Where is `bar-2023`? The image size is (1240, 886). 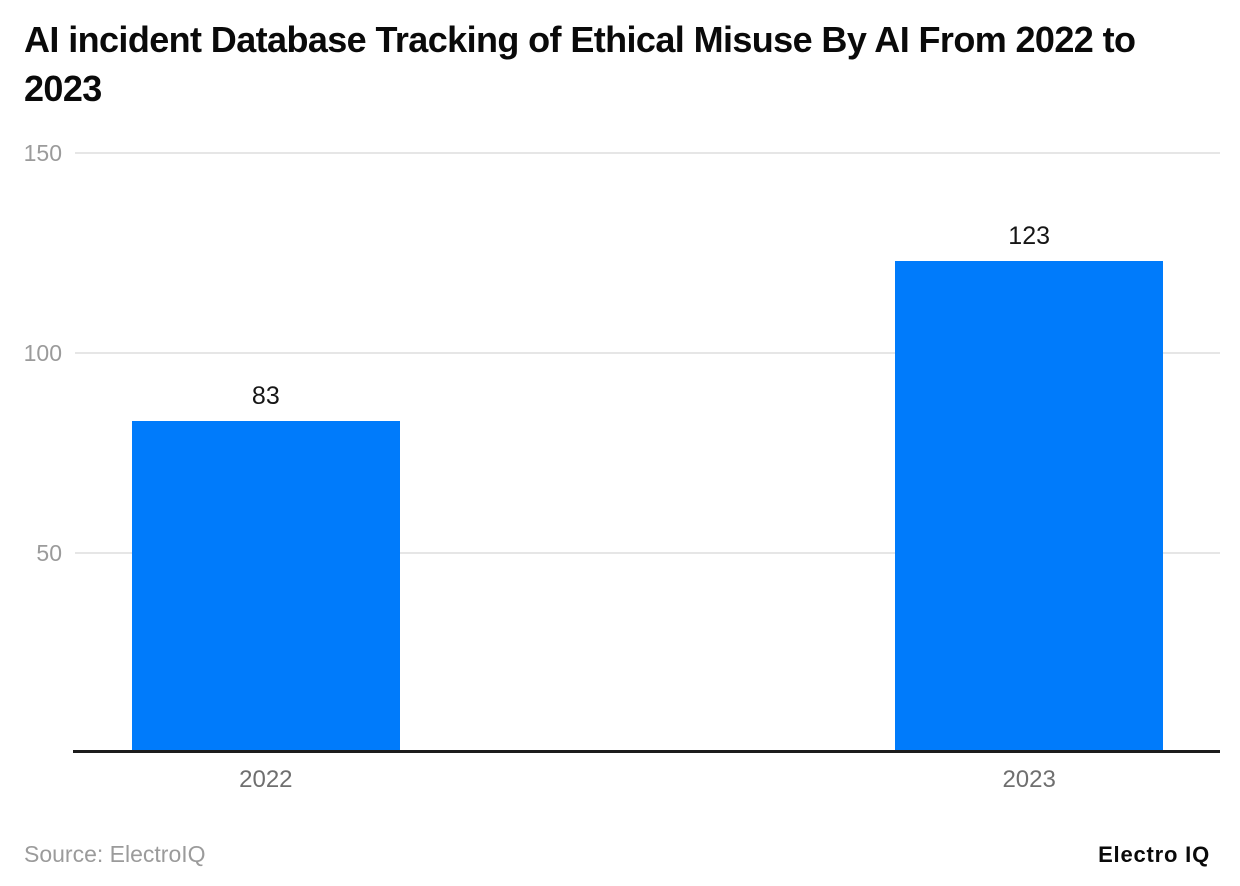
bar-2023 is located at coordinates (1029, 505).